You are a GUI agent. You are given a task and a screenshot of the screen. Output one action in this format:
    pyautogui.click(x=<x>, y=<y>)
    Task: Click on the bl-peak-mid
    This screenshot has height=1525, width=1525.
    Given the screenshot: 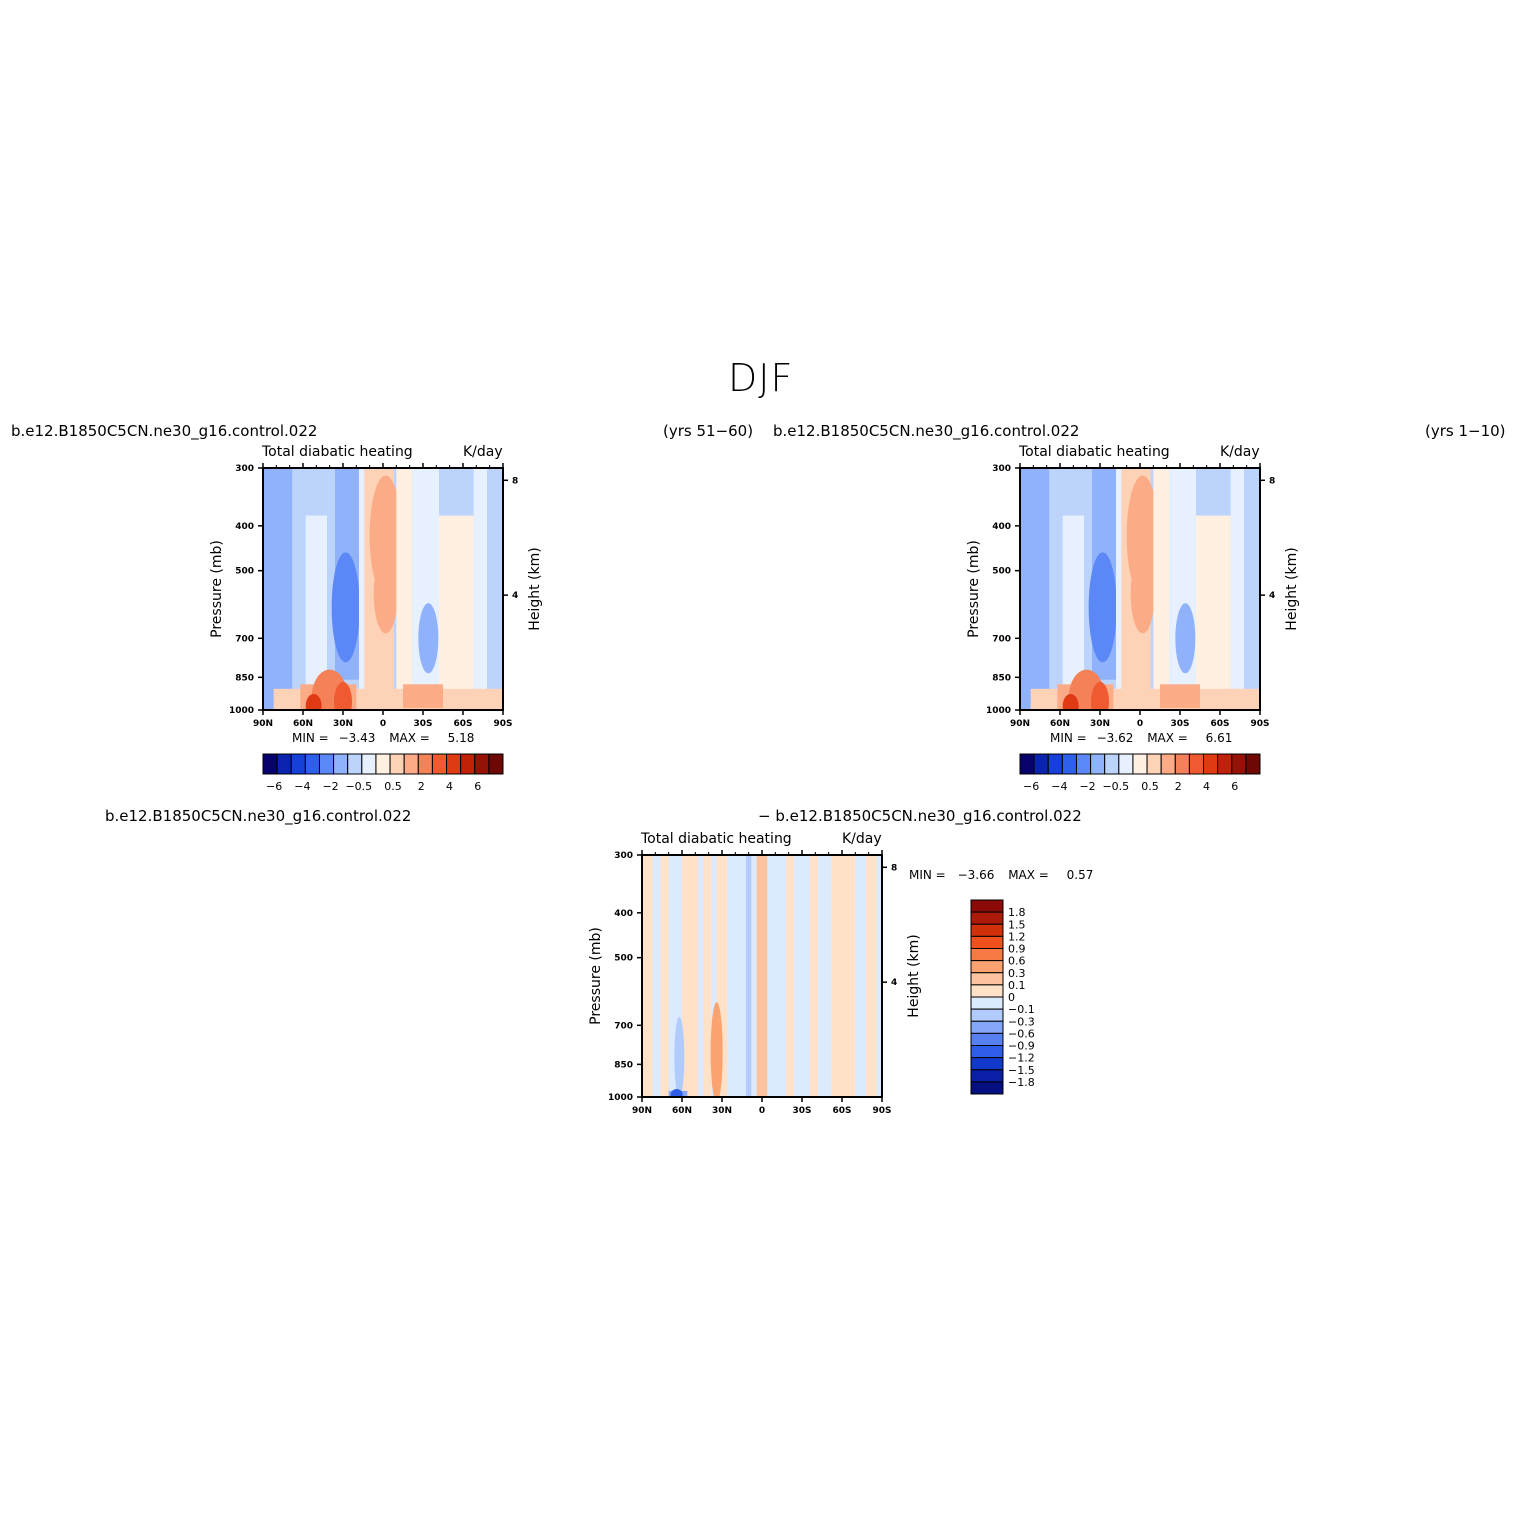 What is the action you would take?
    pyautogui.click(x=1100, y=695)
    